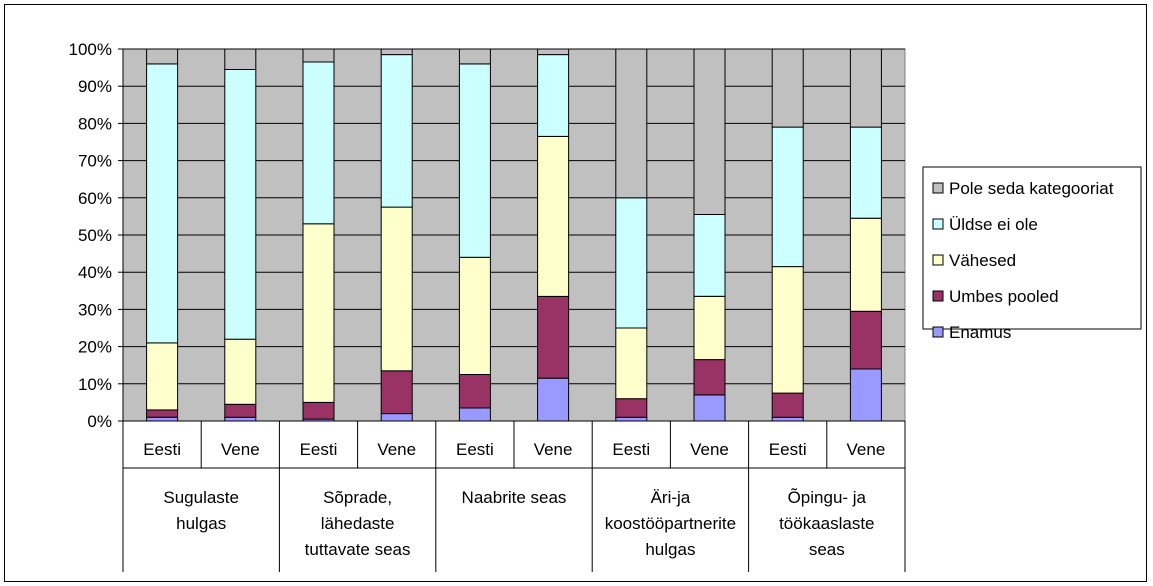 The height and width of the screenshot is (586, 1153). What do you see at coordinates (396, 289) in the screenshot?
I see `bar-segment-vähesed-3` at bounding box center [396, 289].